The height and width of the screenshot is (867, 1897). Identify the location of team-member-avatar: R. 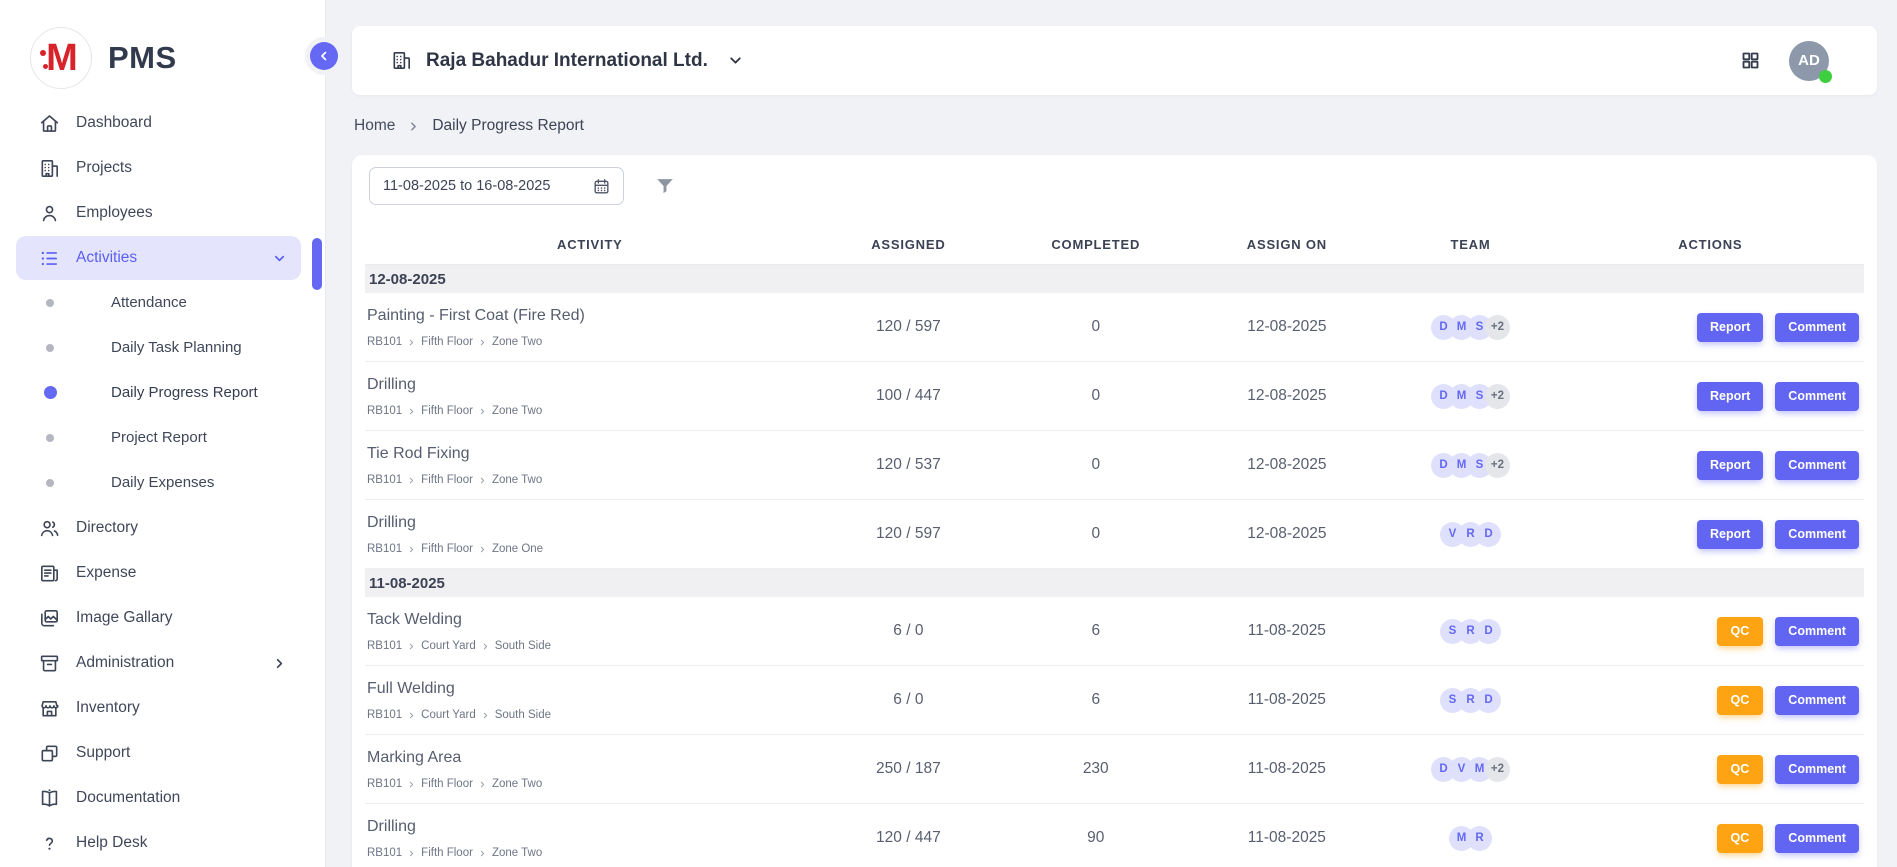
(1479, 838).